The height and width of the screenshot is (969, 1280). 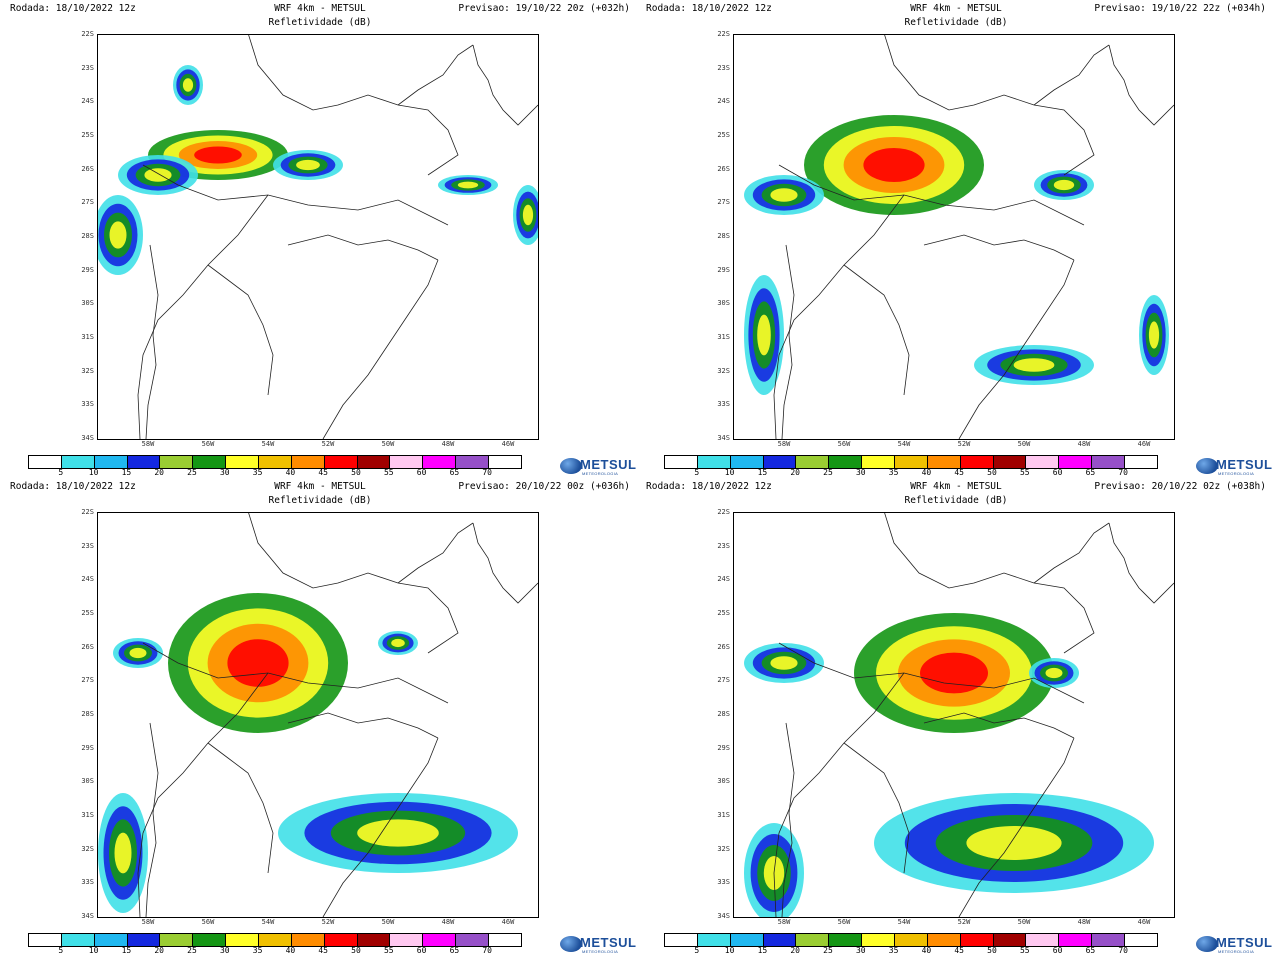 What do you see at coordinates (290, 950) in the screenshot?
I see `colorbar-tick-label: 40` at bounding box center [290, 950].